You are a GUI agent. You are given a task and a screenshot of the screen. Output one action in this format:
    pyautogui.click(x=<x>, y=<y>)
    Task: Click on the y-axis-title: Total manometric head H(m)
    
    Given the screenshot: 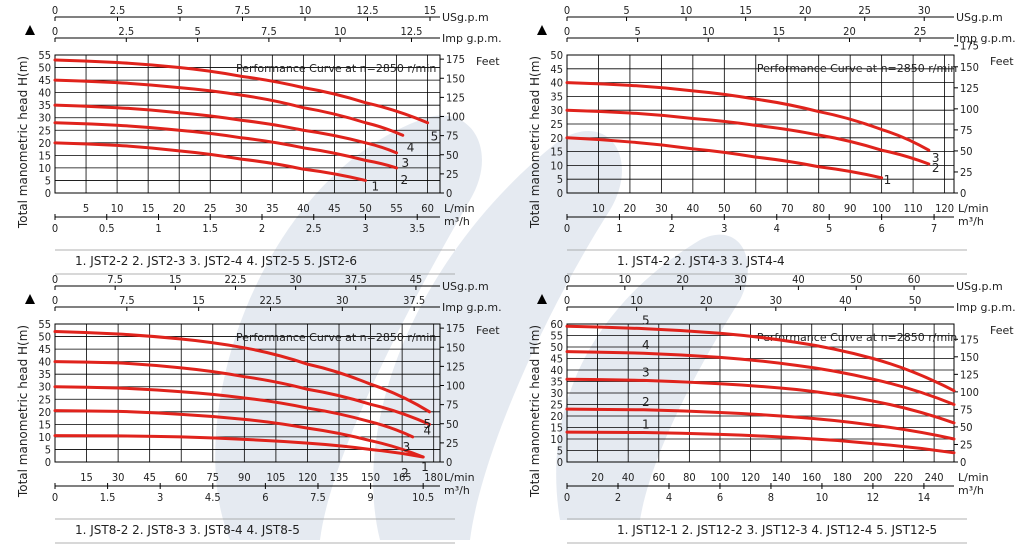 What is the action you would take?
    pyautogui.click(x=535, y=142)
    